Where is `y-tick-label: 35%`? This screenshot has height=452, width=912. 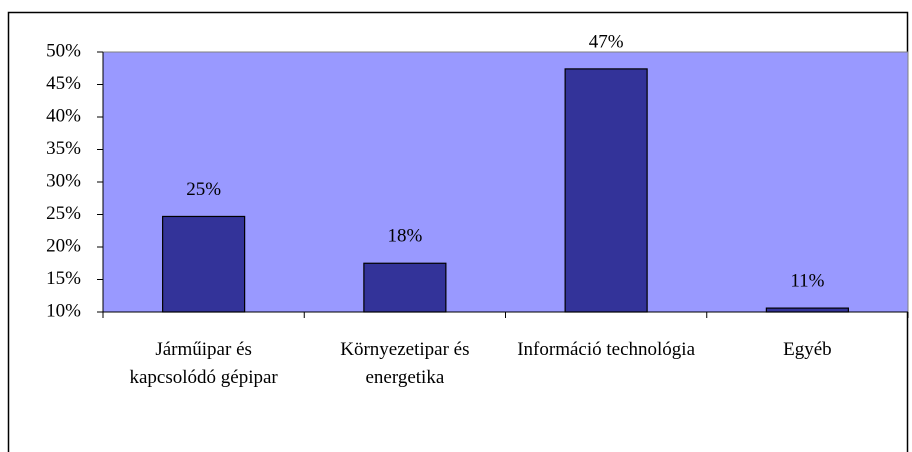 y-tick-label: 35% is located at coordinates (63, 148).